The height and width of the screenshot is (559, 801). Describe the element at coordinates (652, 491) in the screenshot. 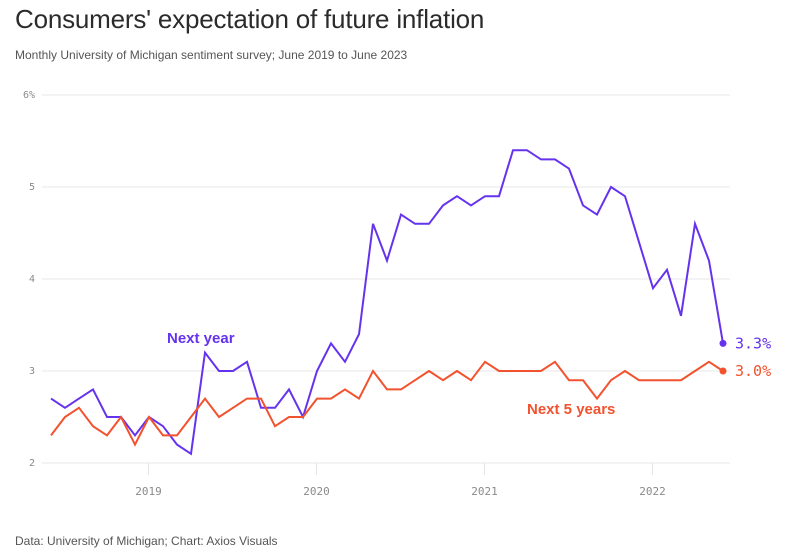

I see `x-tick-label: 2022` at that location.